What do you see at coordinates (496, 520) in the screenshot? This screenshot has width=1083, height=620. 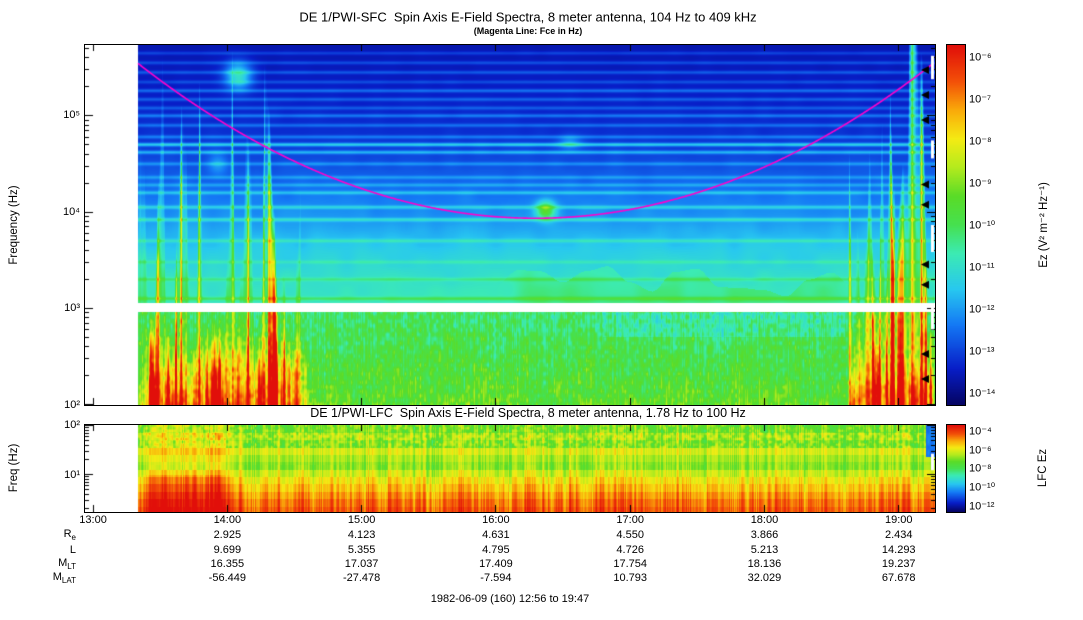 I see `xtick-label: 16:00` at bounding box center [496, 520].